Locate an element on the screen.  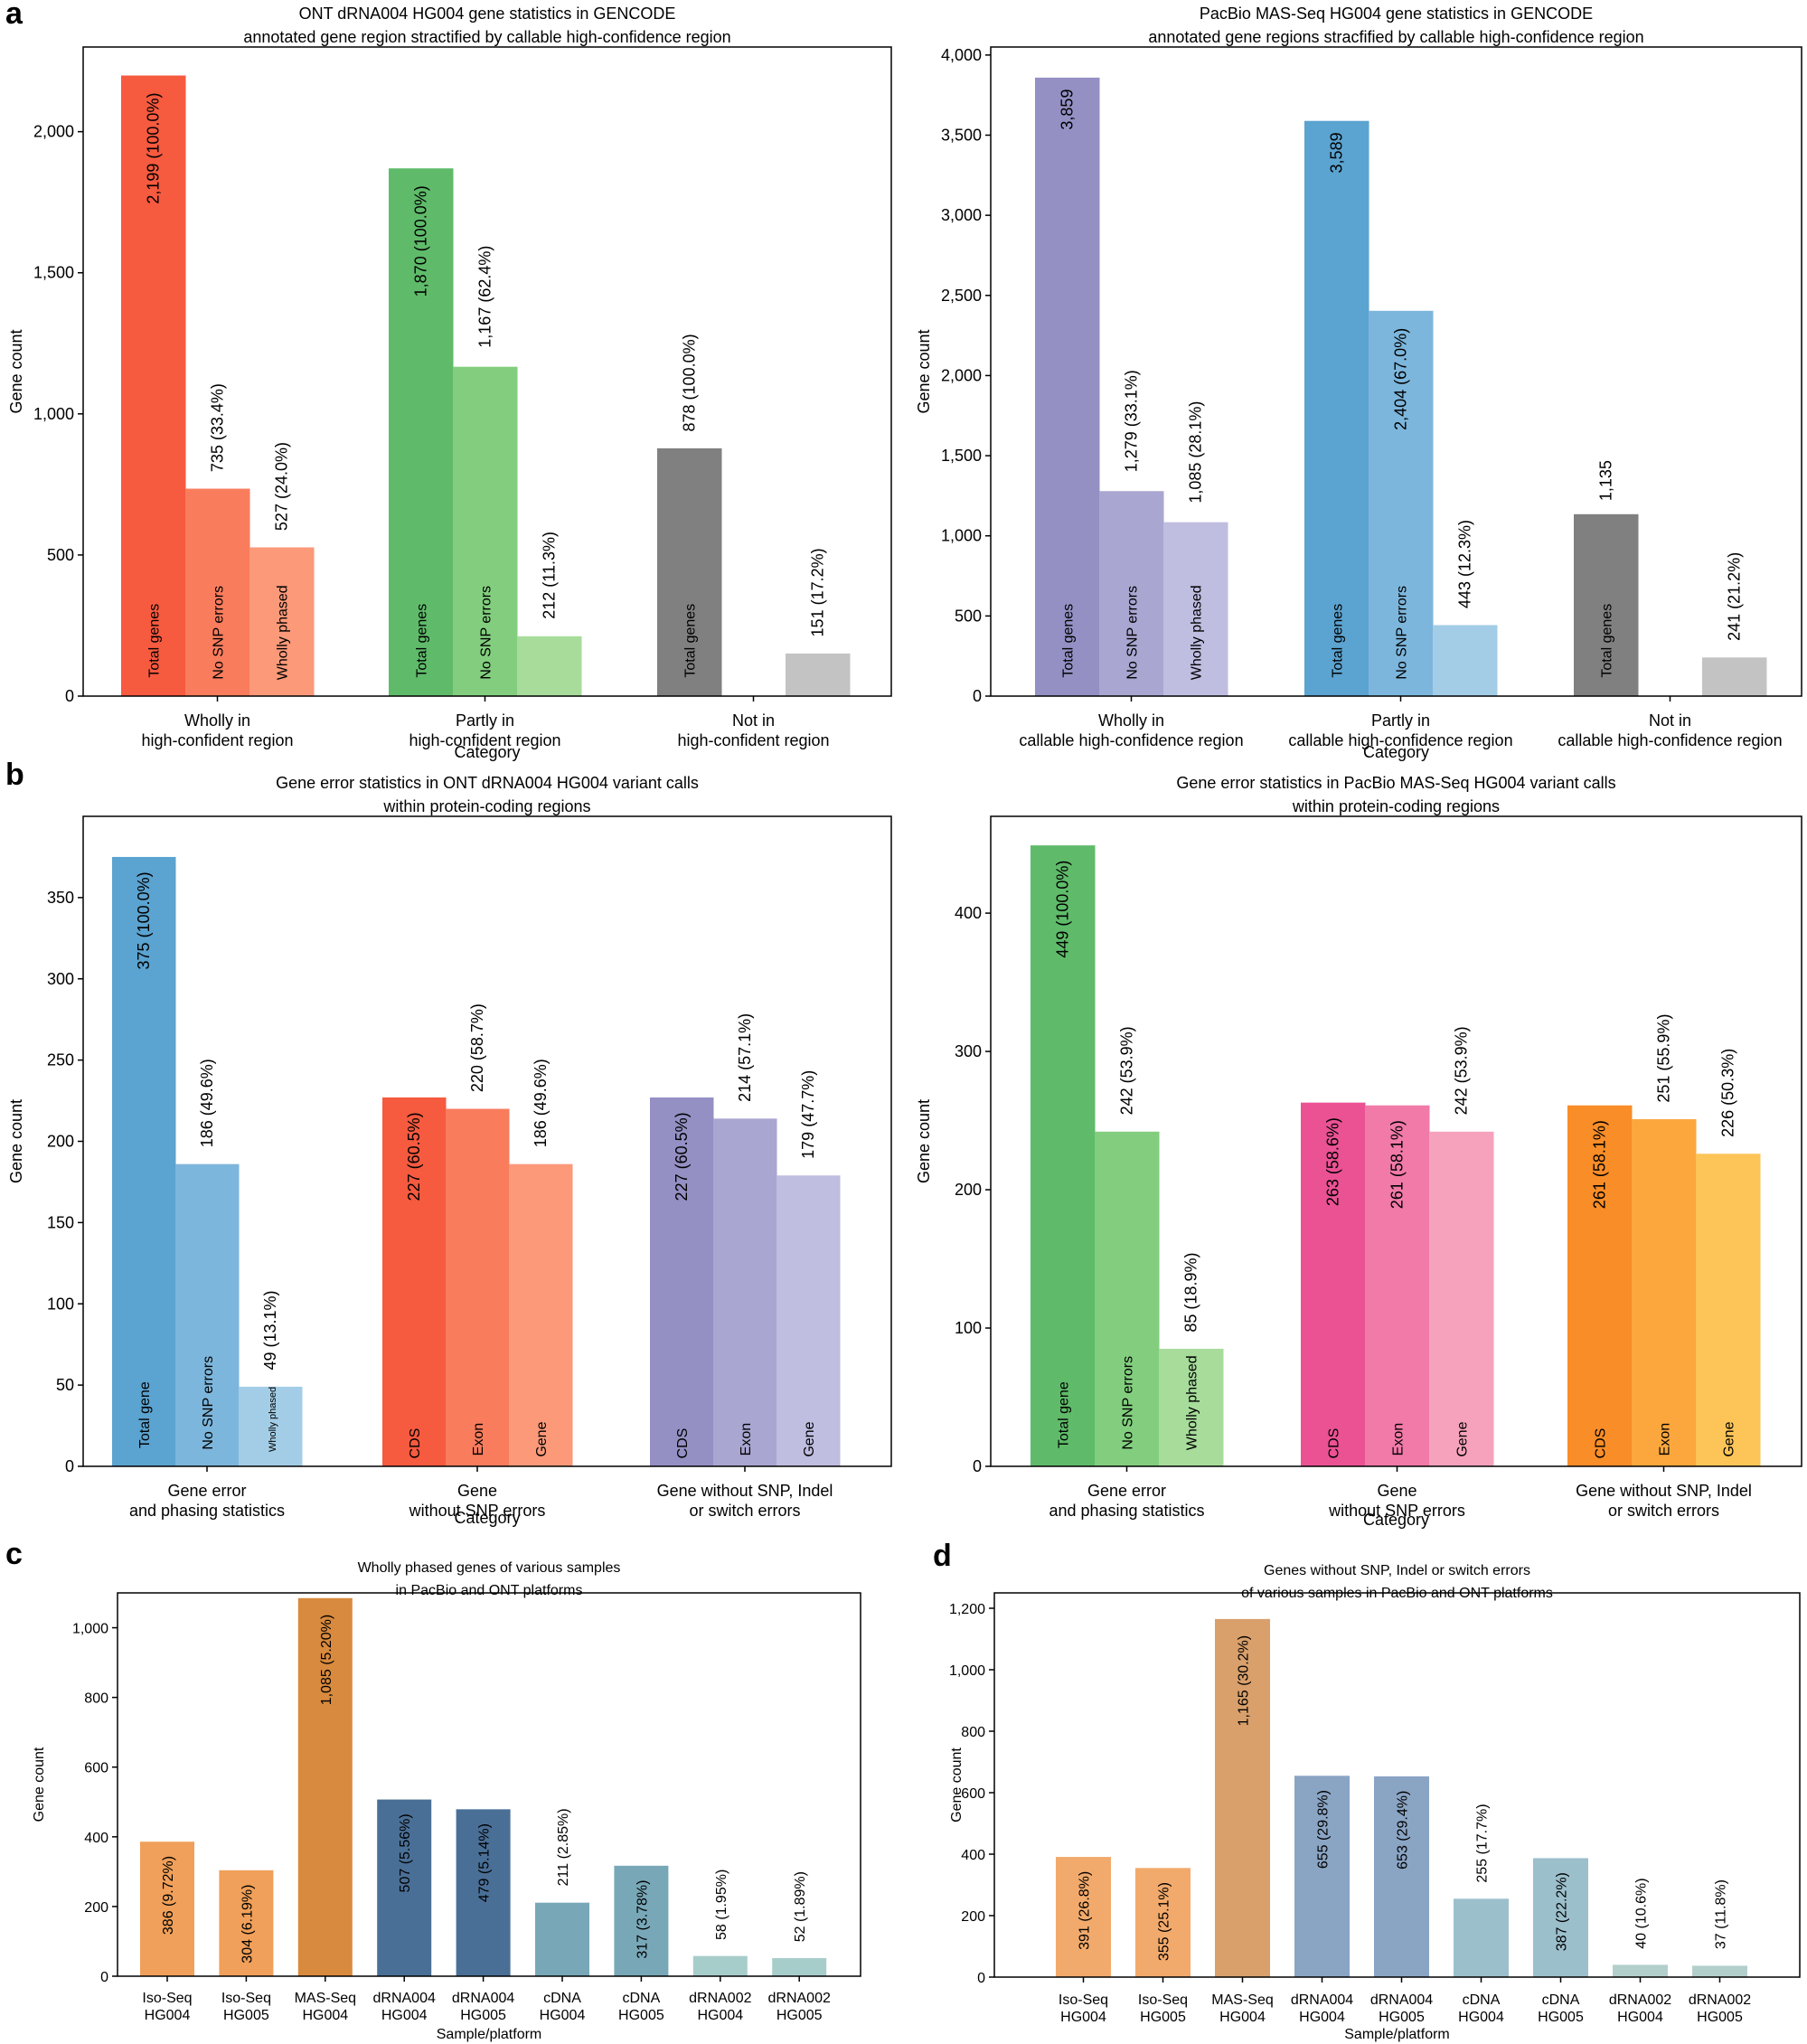
chart-b-right-value-label: 226 (50.3%) is located at coordinates (1728, 1093).